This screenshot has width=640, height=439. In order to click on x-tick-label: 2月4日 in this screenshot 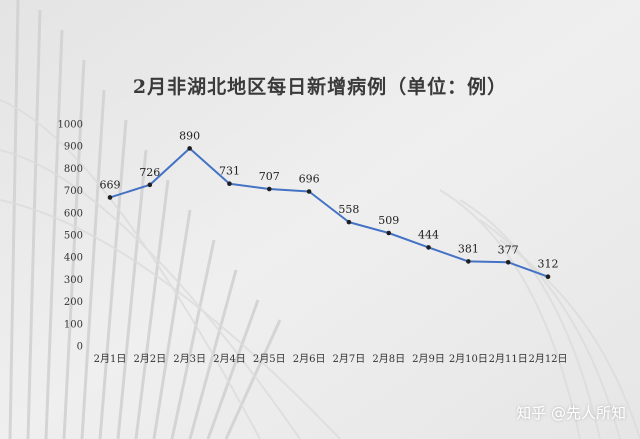, I will do `click(229, 359)`.